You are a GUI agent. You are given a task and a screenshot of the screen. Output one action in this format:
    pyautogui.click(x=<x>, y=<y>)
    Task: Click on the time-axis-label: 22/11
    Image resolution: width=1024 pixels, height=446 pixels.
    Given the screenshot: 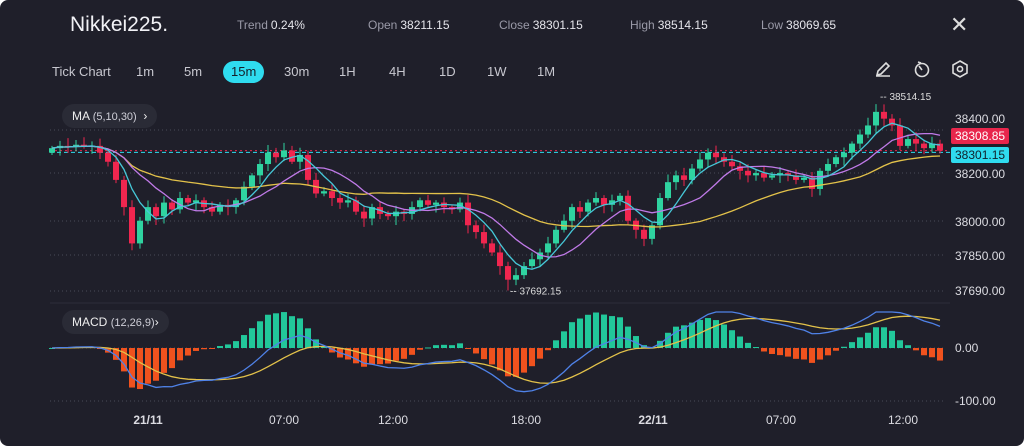 What is the action you would take?
    pyautogui.click(x=653, y=420)
    